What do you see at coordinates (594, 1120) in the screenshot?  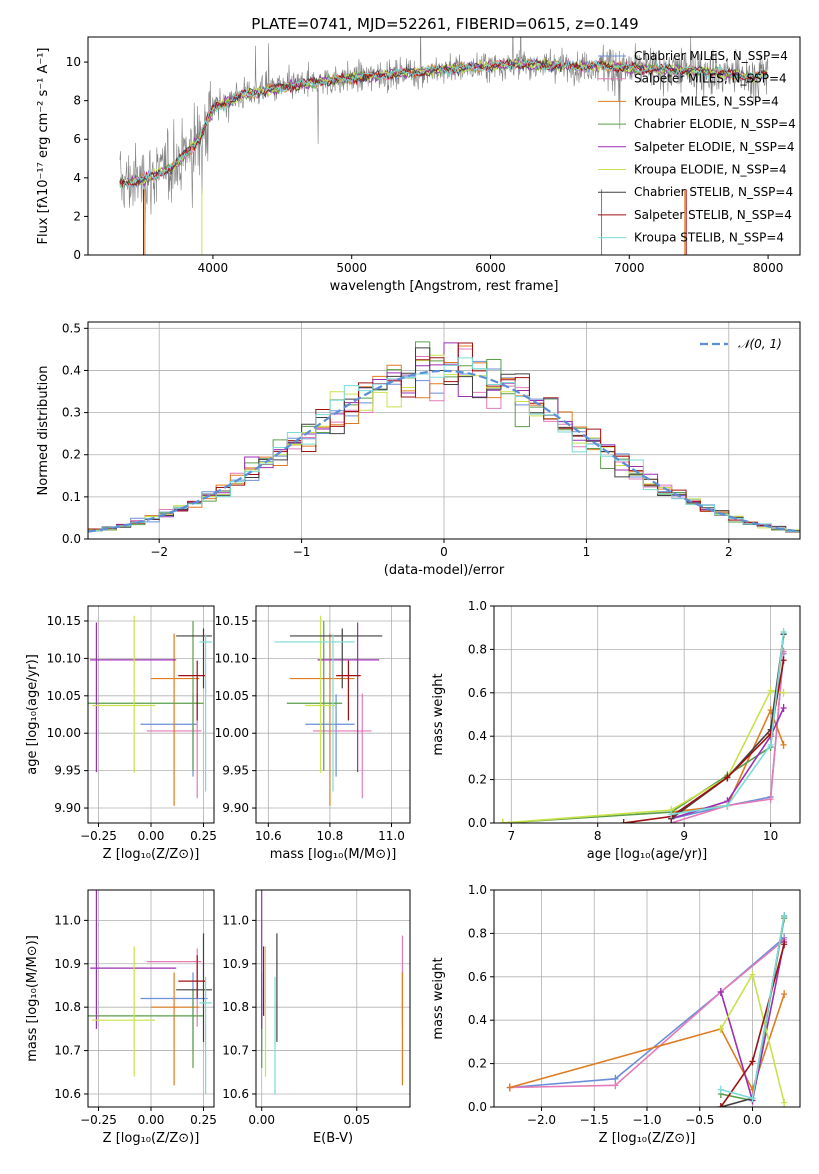 I see `x-tick-label: −1.5` at bounding box center [594, 1120].